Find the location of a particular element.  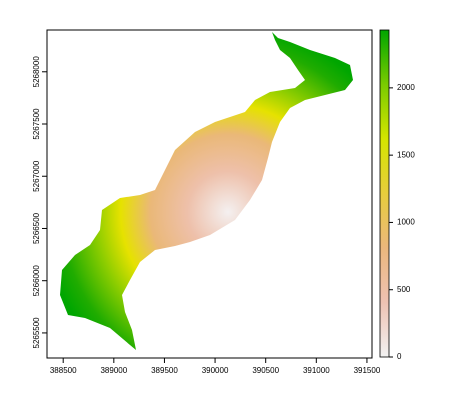

x-tick-label: 389500 is located at coordinates (164, 370).